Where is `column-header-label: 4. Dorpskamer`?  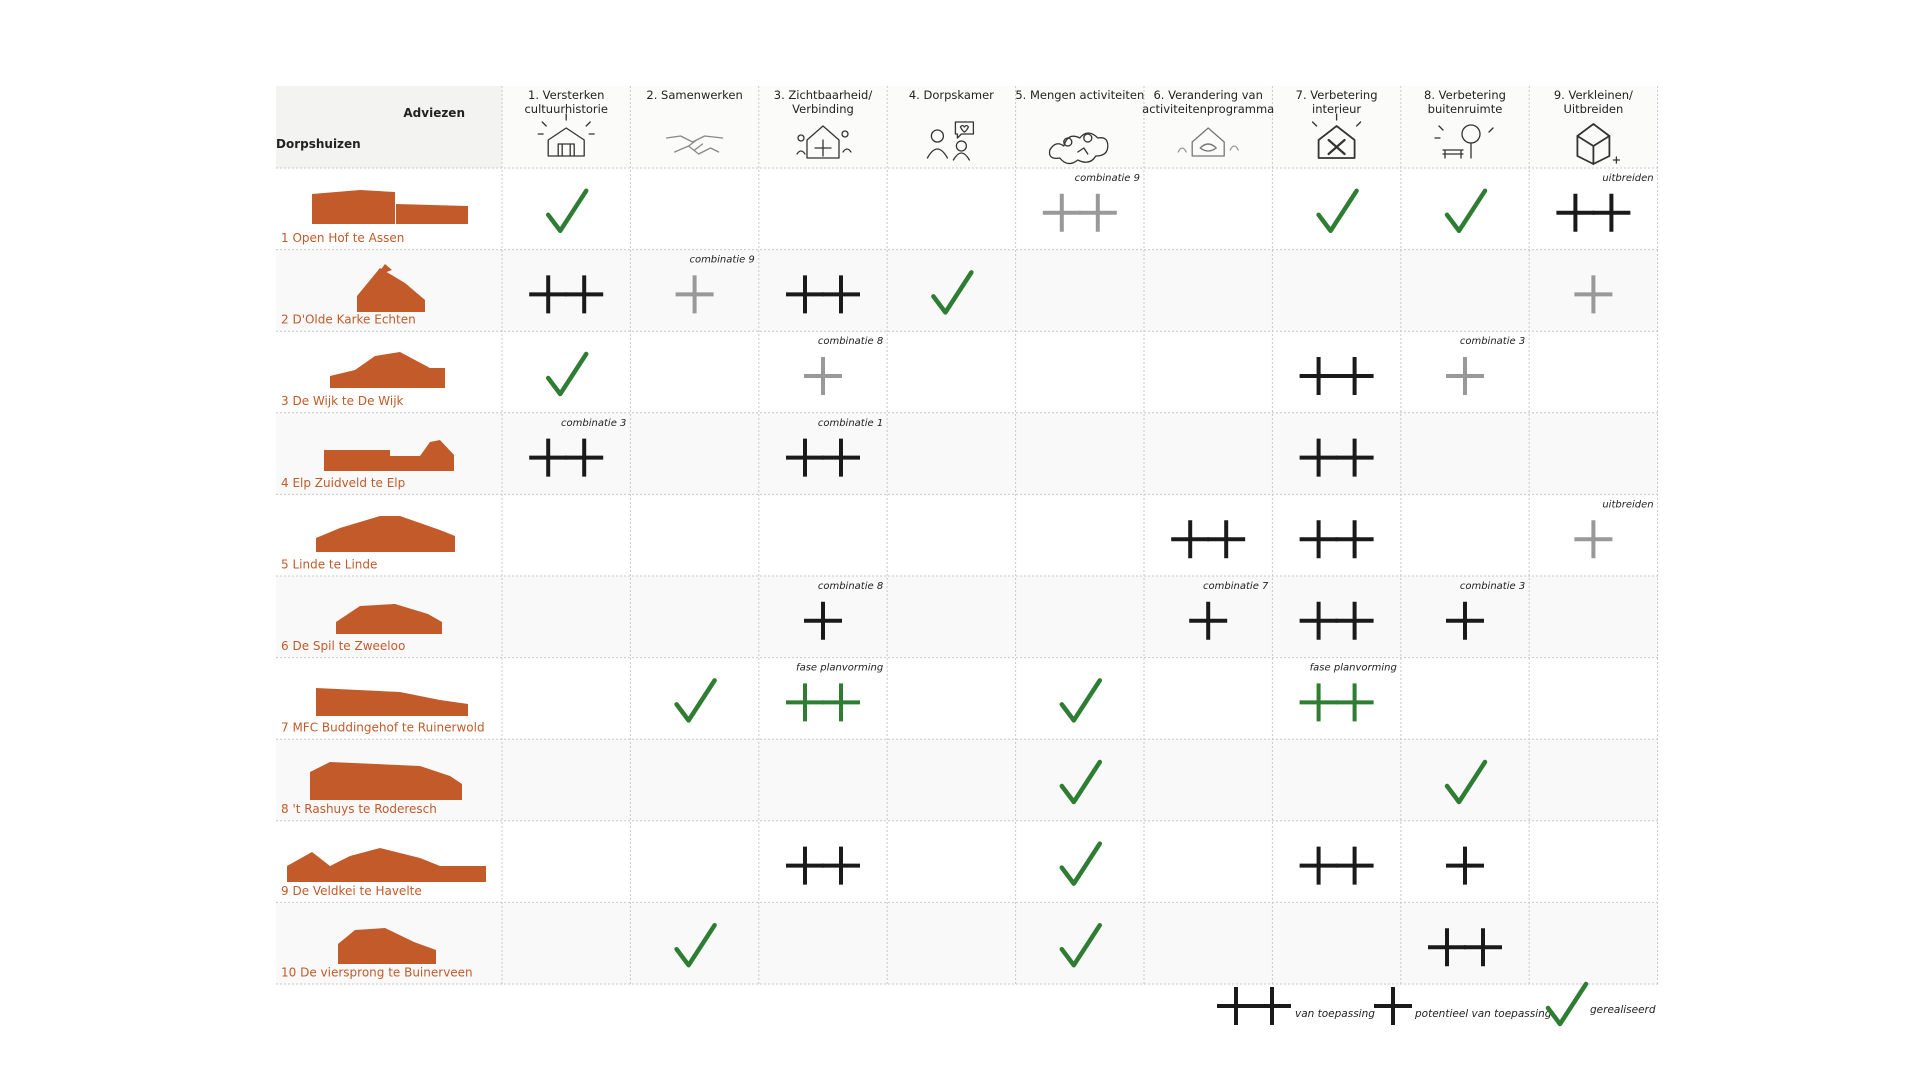
column-header-label: 4. Dorpskamer is located at coordinates (951, 95).